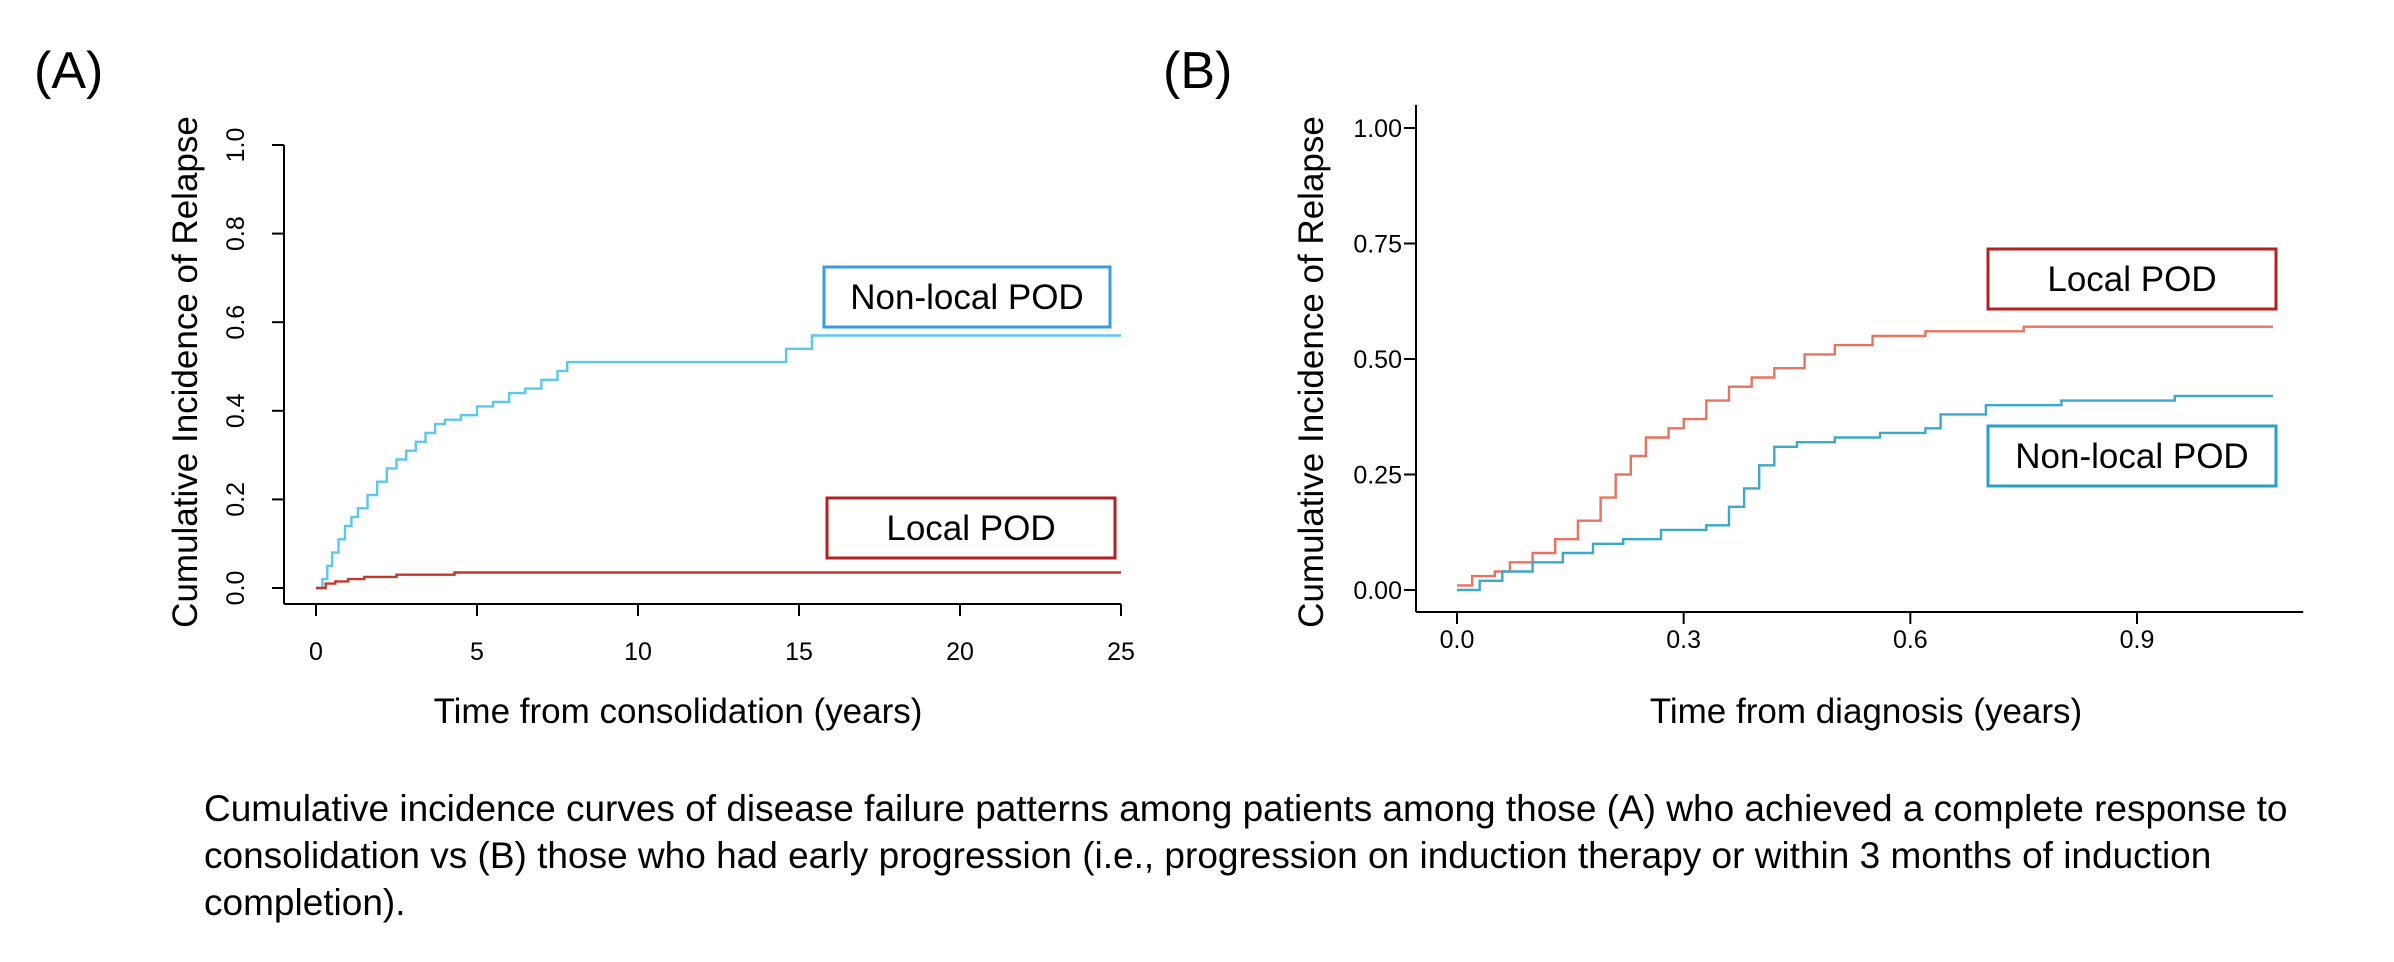 The width and height of the screenshot is (2394, 962). I want to click on panel-a-legend-nonlocal: Non-local POD, so click(967, 297).